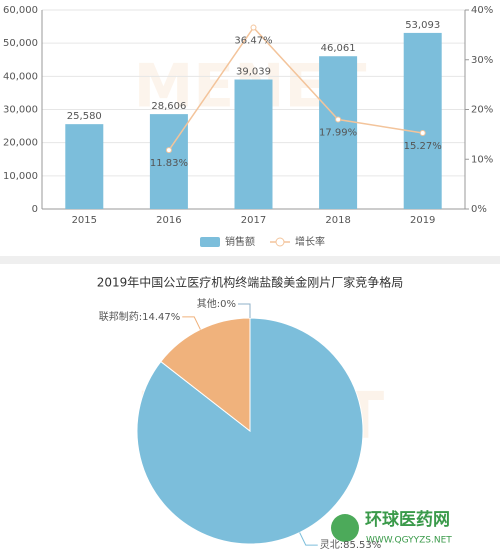  Describe the element at coordinates (216, 303) in the screenshot. I see `pie-label: 其他:0%` at that location.